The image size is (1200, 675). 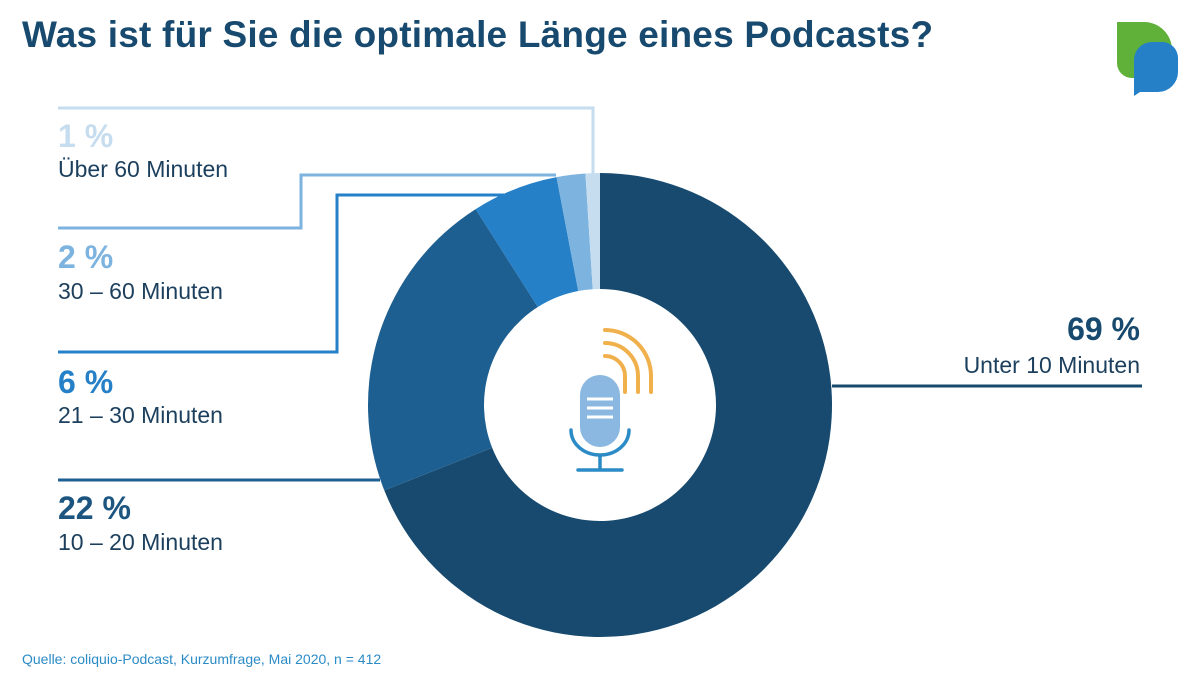 What do you see at coordinates (86, 257) in the screenshot?
I see `pct-30-60: 2 %` at bounding box center [86, 257].